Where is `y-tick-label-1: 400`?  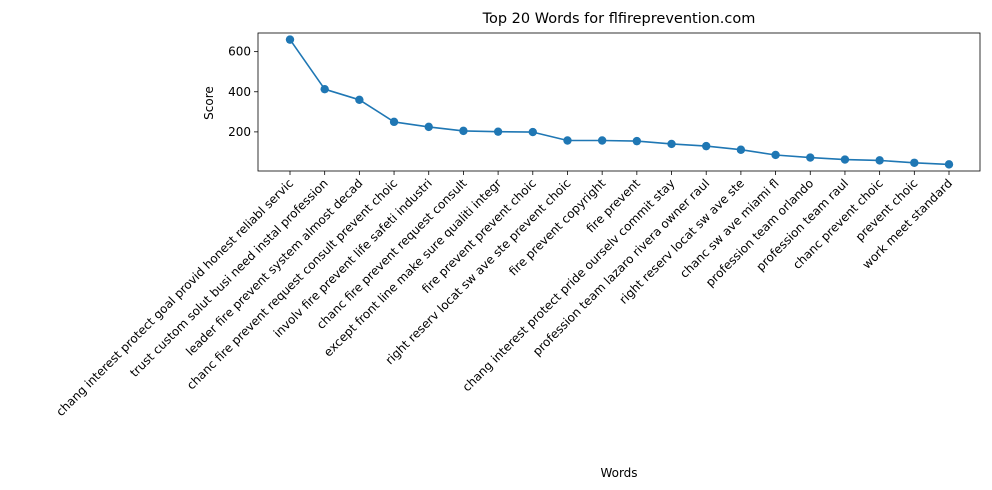
y-tick-label-1: 400 is located at coordinates (239, 92).